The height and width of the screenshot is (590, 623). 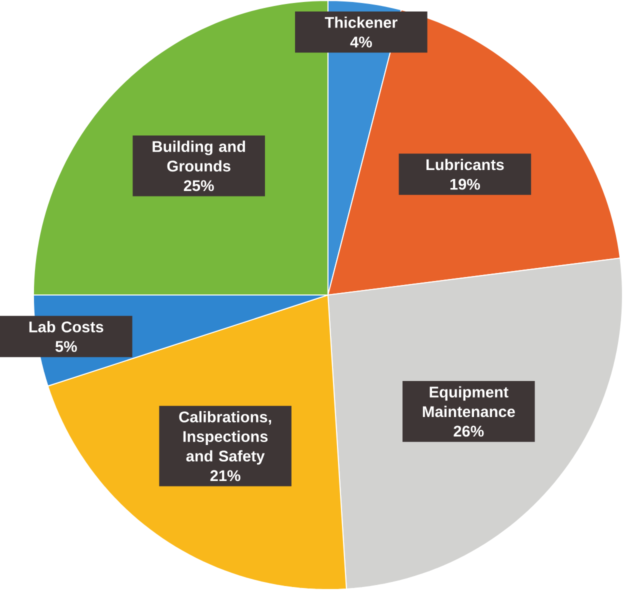 I want to click on slice-label: Equipment Maintenance, so click(x=468, y=402).